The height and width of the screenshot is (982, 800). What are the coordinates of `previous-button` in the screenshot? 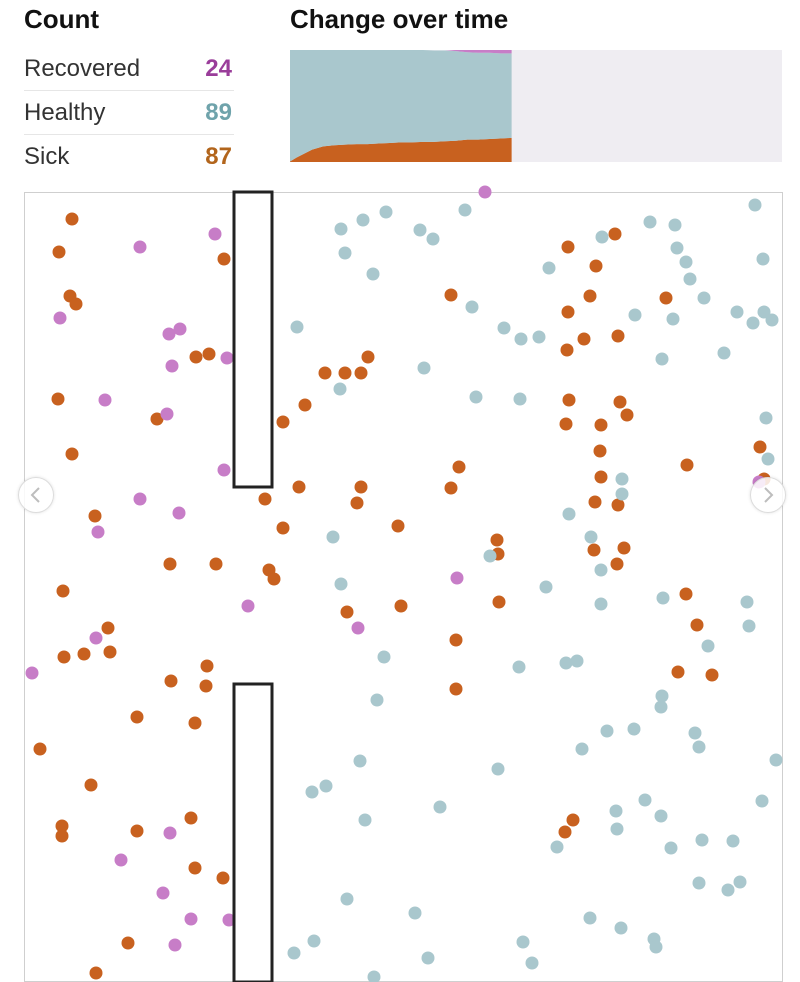 It's located at (36, 495).